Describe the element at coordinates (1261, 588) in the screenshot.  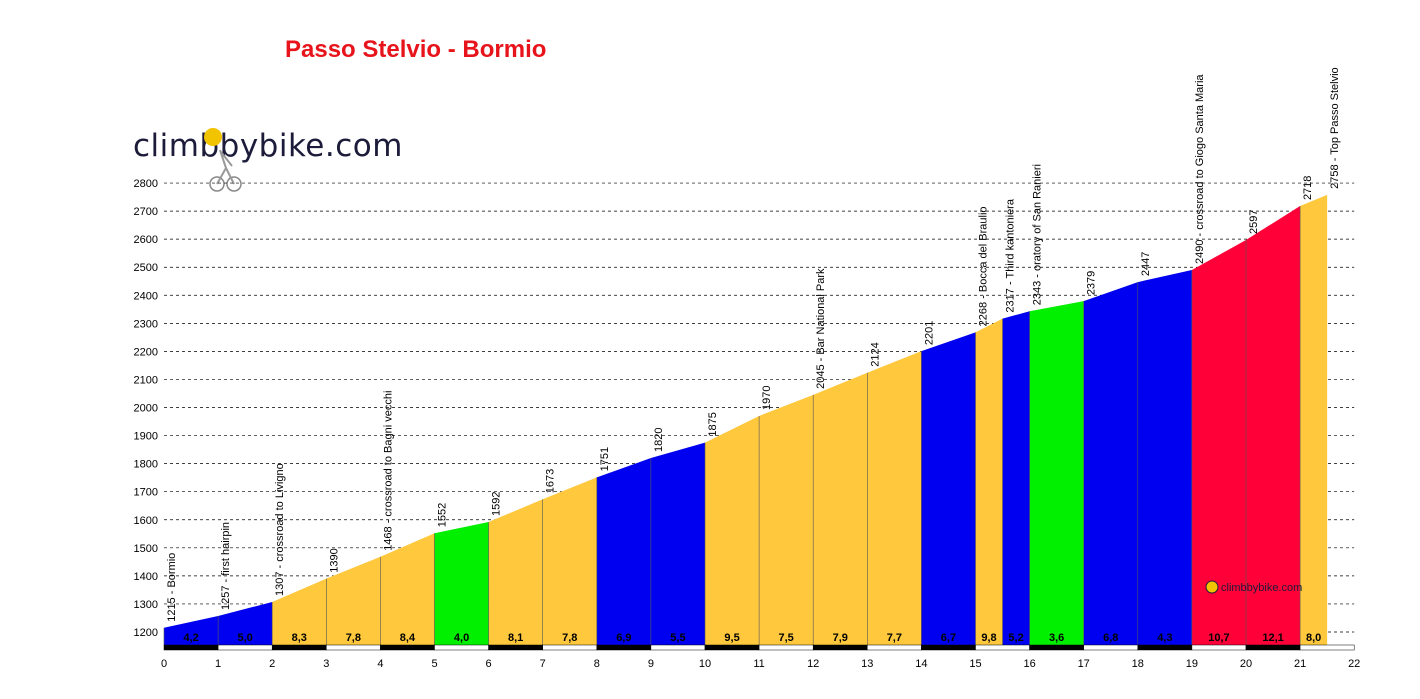
I see `watermark-text: climbbybike.com` at that location.